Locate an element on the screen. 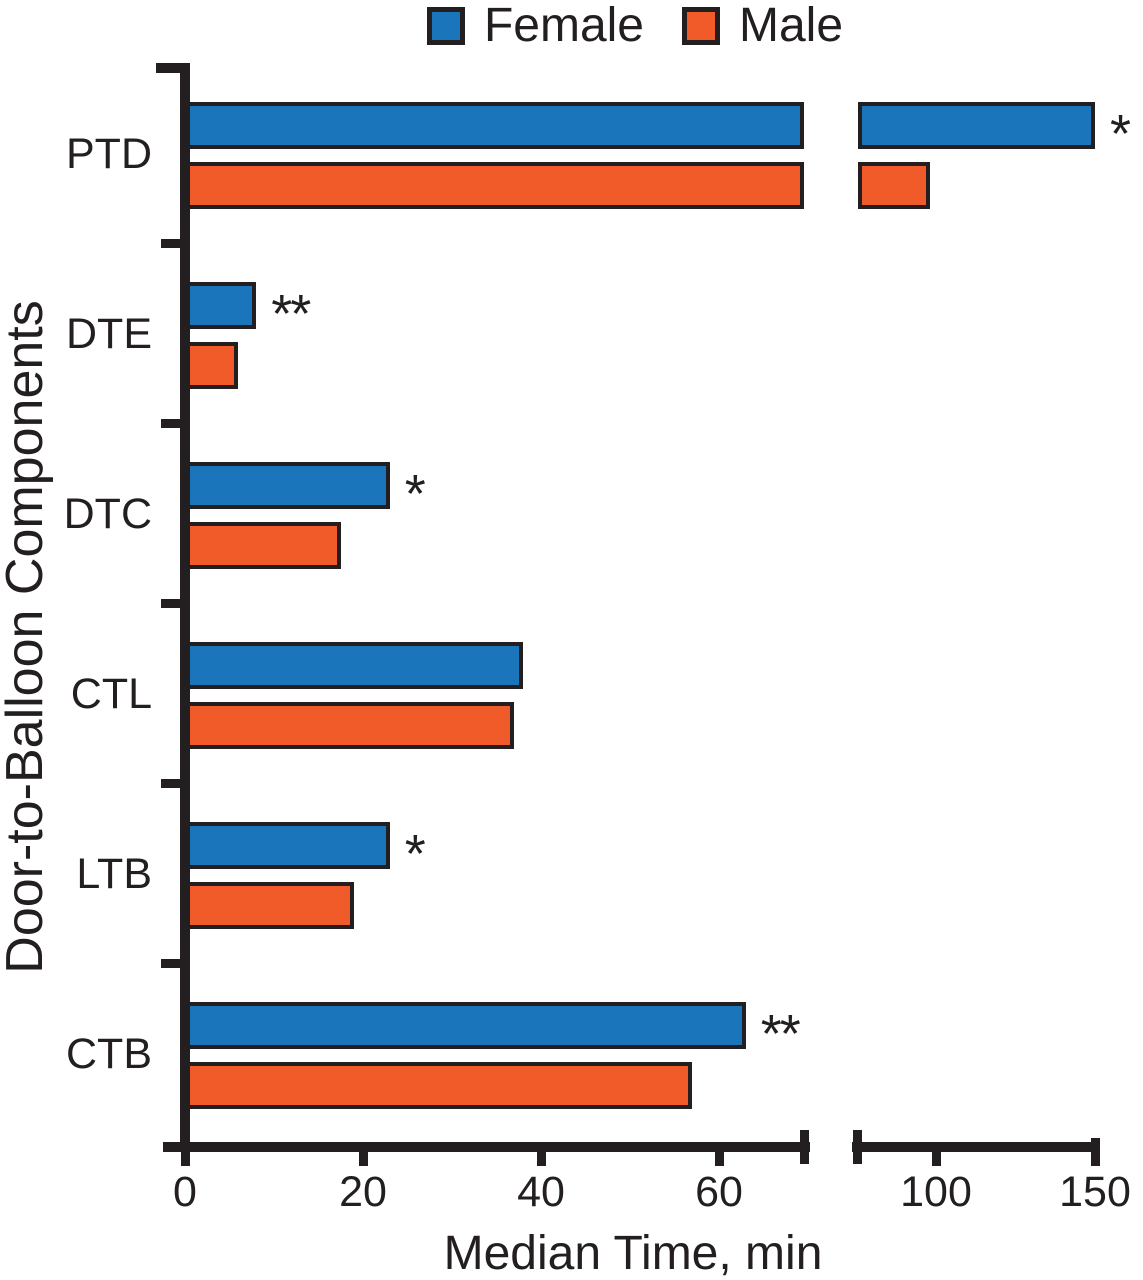  y-axis-line is located at coordinates (185, 607).